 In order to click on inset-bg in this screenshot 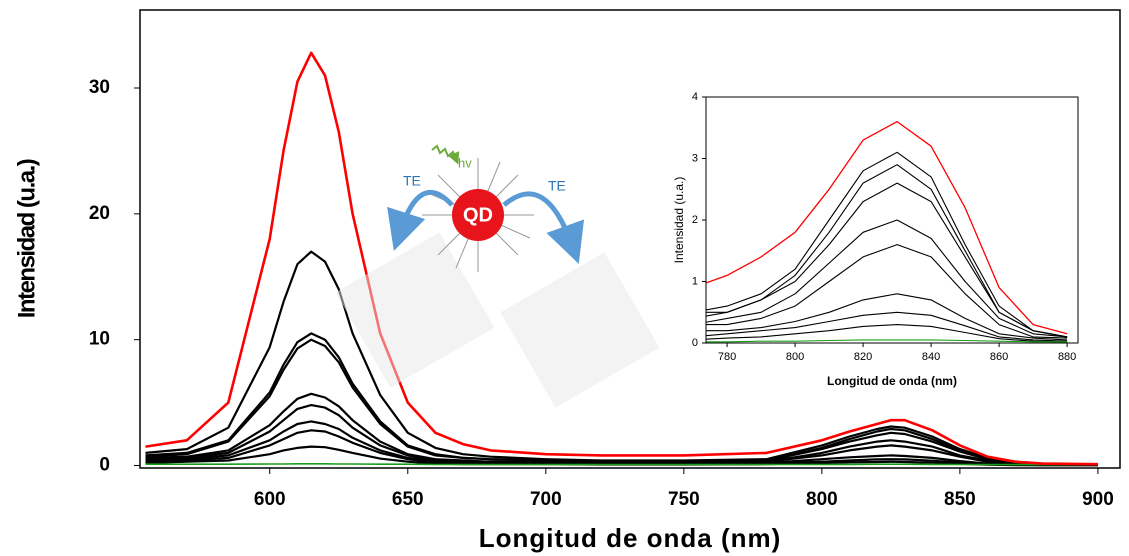, I will do `click(892, 220)`.